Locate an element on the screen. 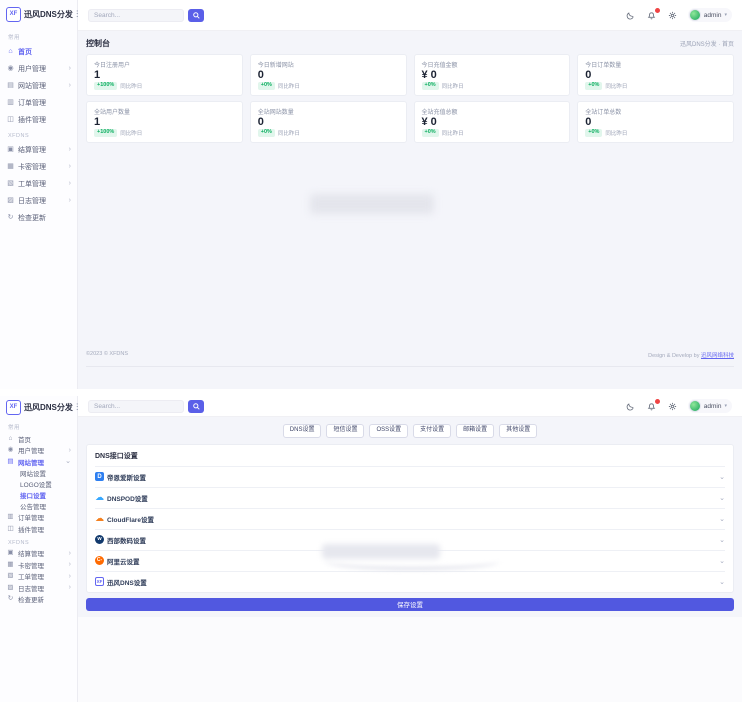 This screenshot has height=722, width=742. stat-label: 全站用户数量 is located at coordinates (112, 113).